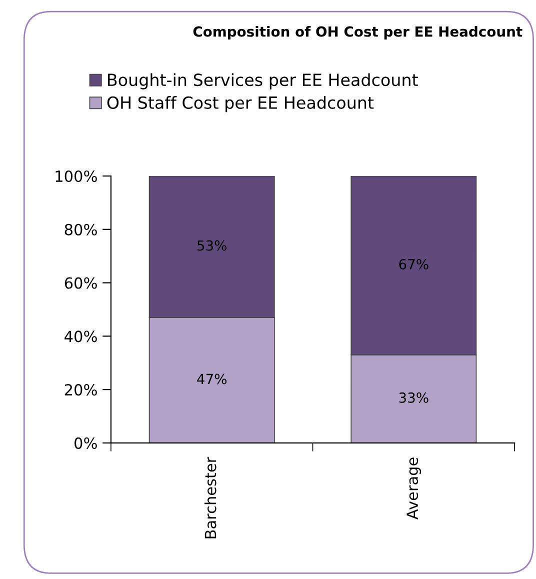 The width and height of the screenshot is (536, 579). What do you see at coordinates (210, 497) in the screenshot?
I see `x-tick-label: Barchester` at bounding box center [210, 497].